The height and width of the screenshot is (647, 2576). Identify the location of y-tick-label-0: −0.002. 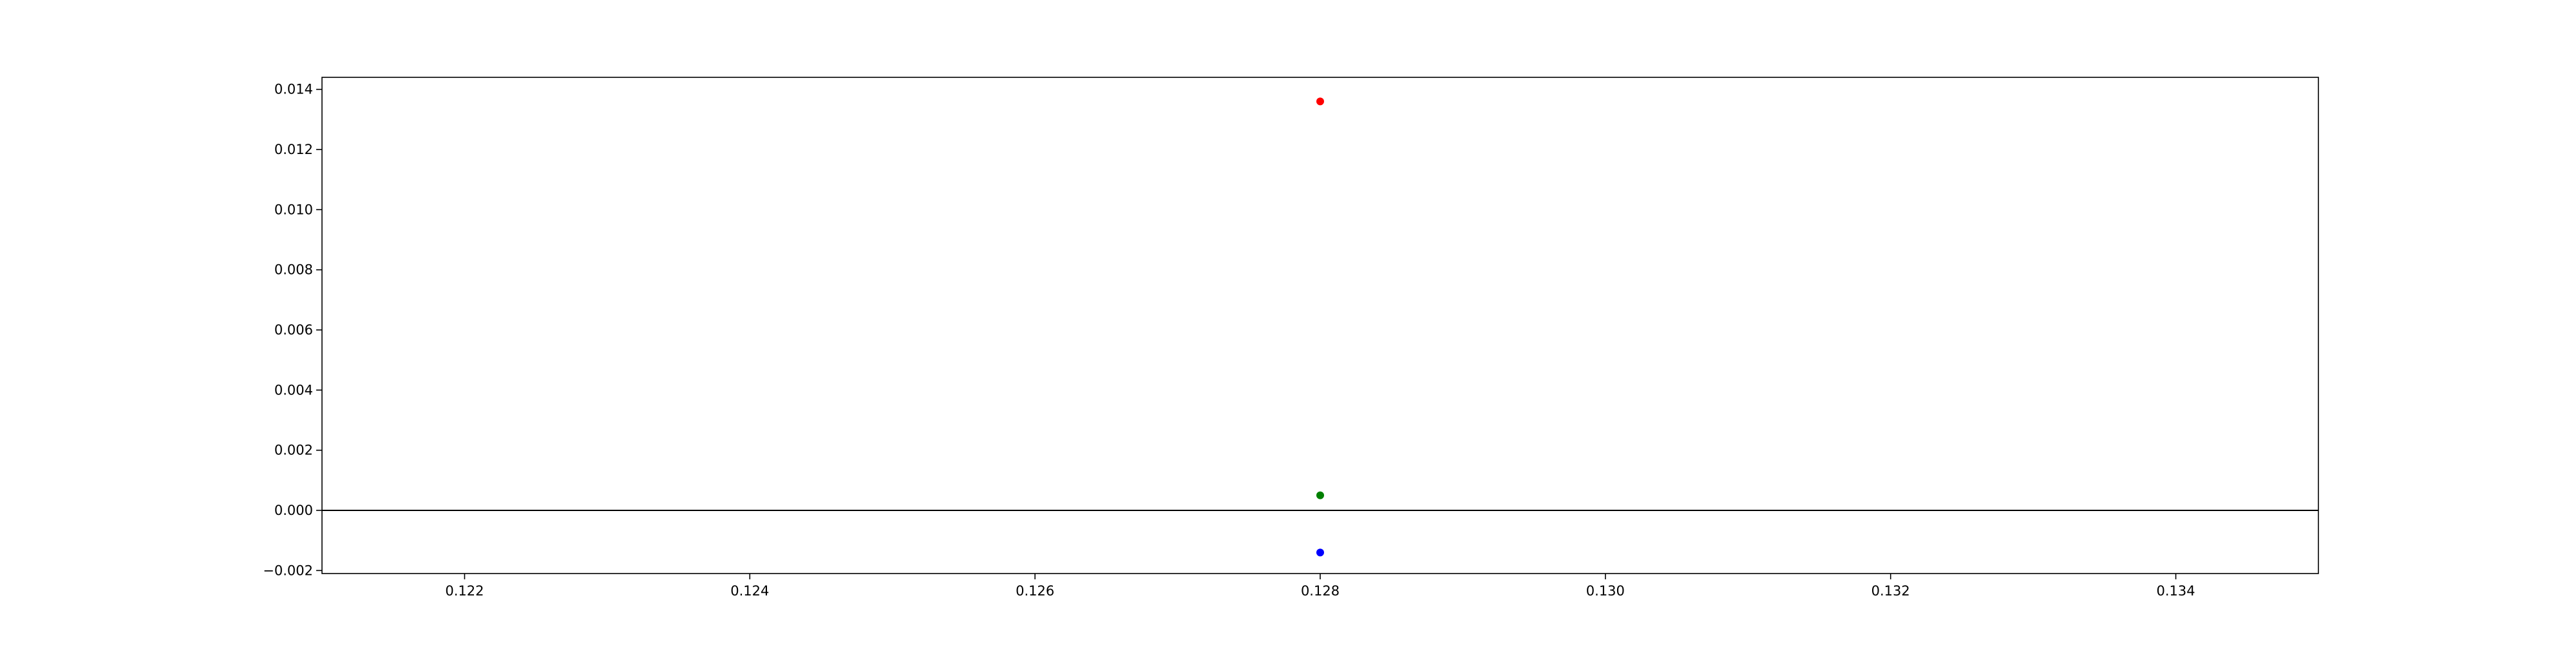
(288, 570).